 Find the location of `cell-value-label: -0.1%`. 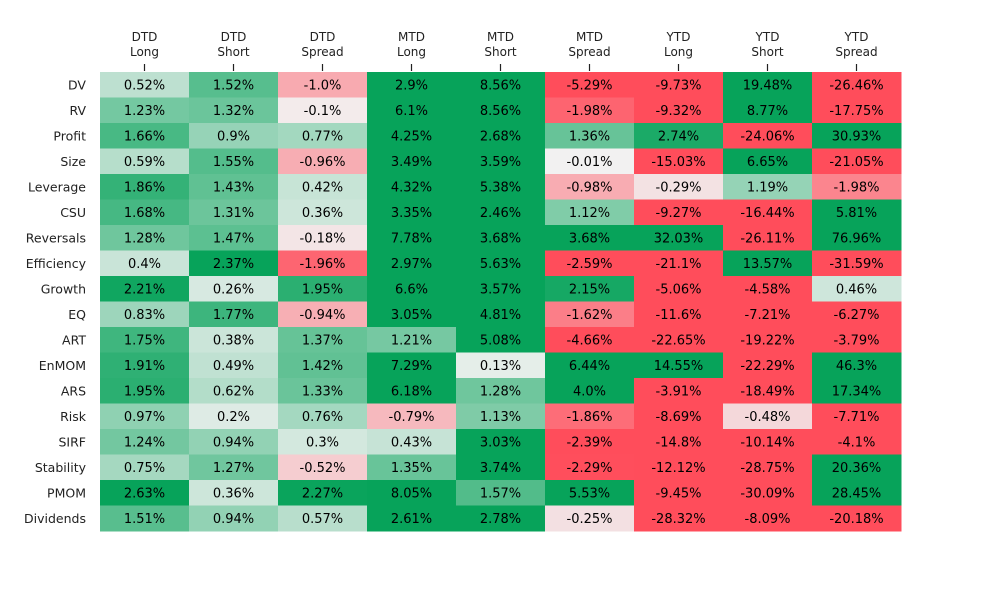

cell-value-label: -0.1% is located at coordinates (323, 111).